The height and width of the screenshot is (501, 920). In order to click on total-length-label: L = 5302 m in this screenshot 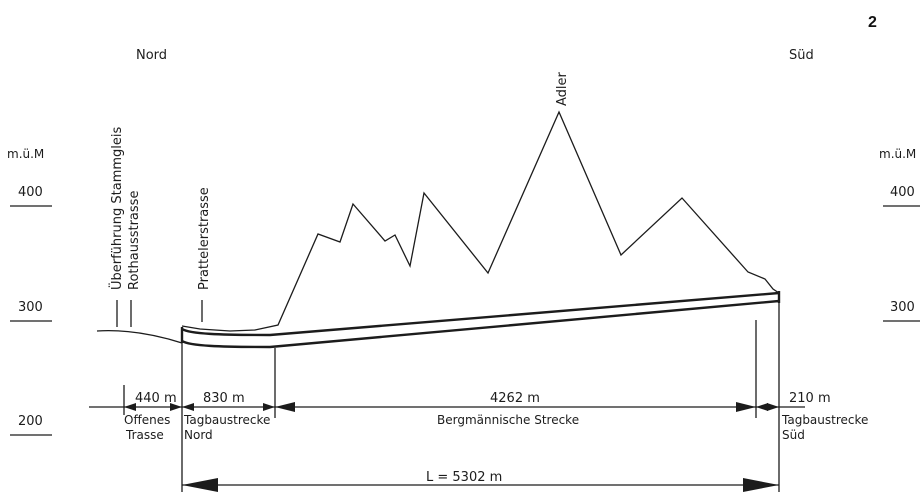, I will do `click(464, 477)`.